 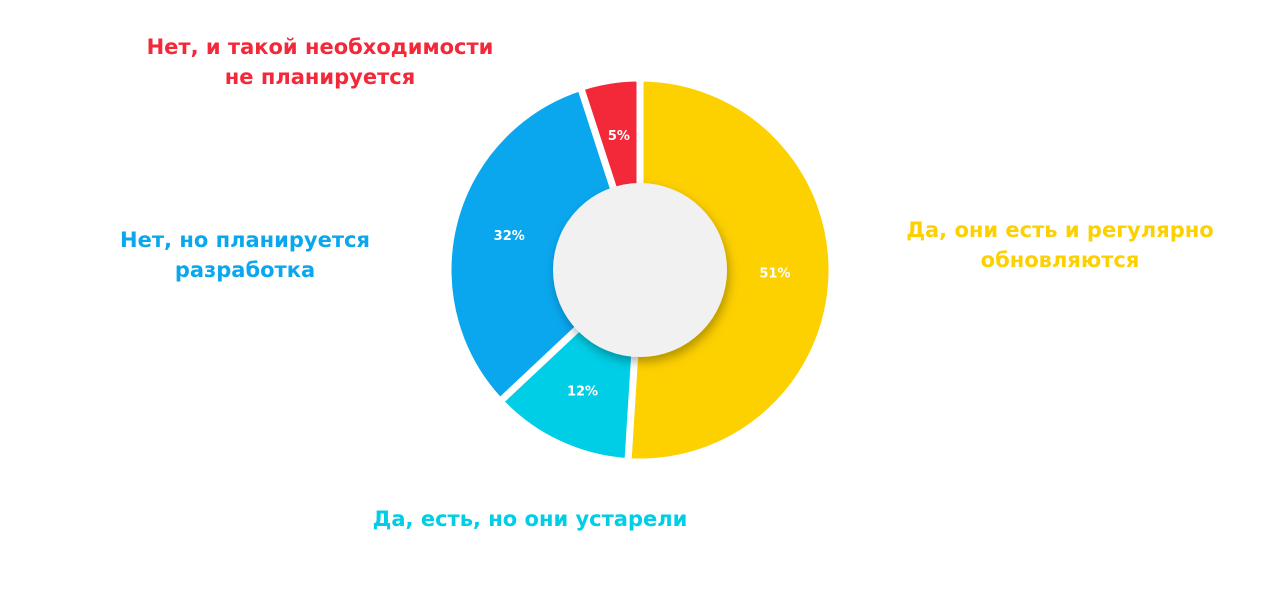 What do you see at coordinates (582, 392) in the screenshot?
I see `value-label: 12%` at bounding box center [582, 392].